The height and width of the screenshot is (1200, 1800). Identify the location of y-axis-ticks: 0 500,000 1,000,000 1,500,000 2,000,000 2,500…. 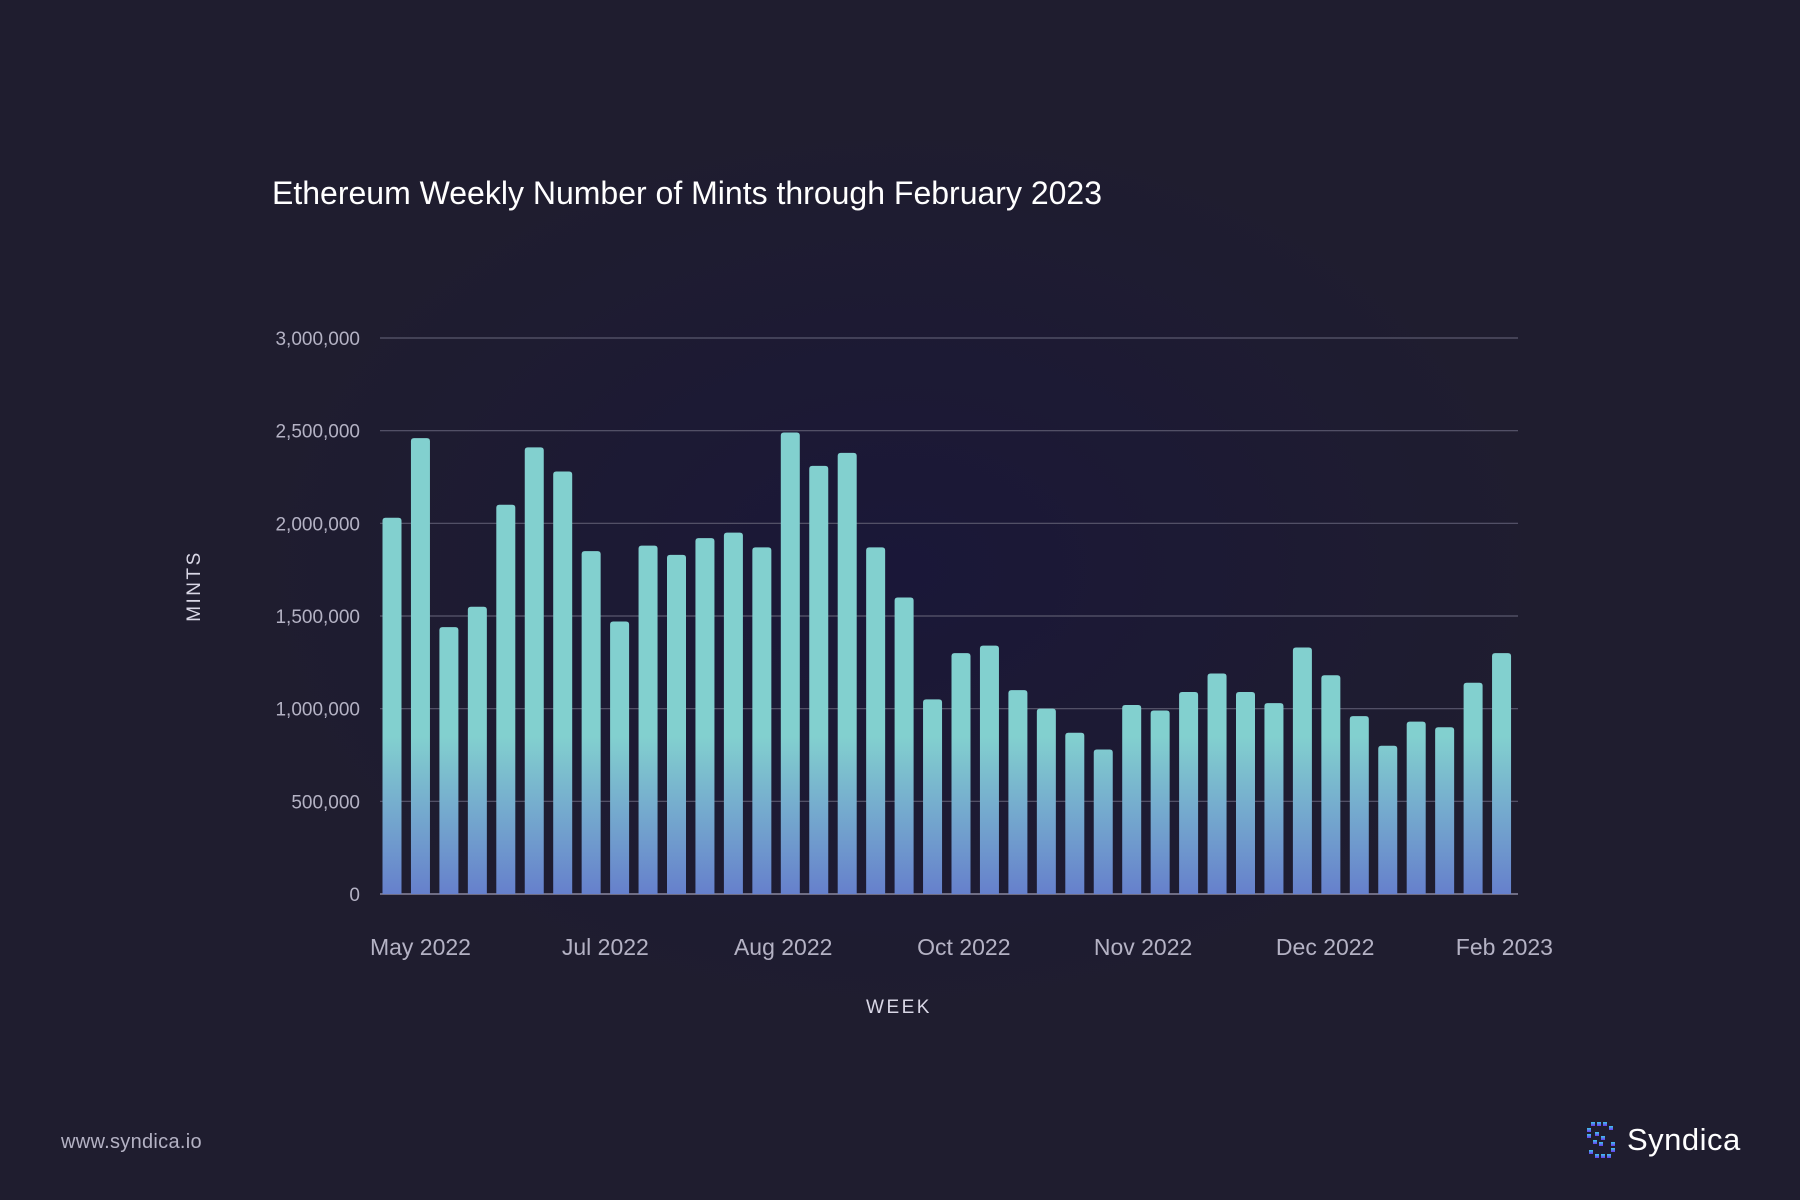
(317, 617).